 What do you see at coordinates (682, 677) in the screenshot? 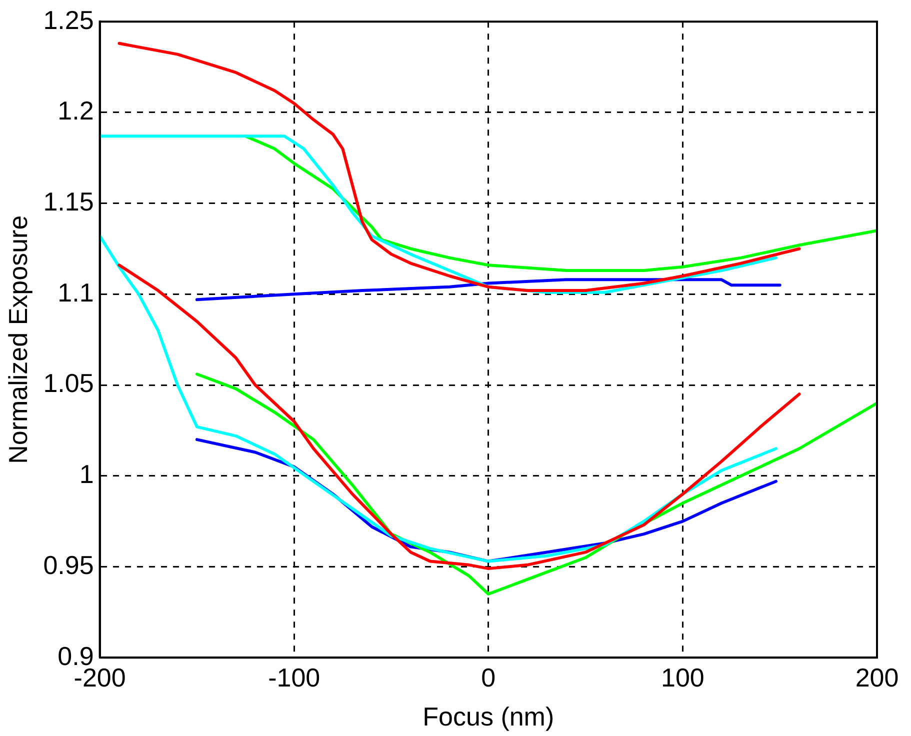
I see `x-tick-label: 100` at bounding box center [682, 677].